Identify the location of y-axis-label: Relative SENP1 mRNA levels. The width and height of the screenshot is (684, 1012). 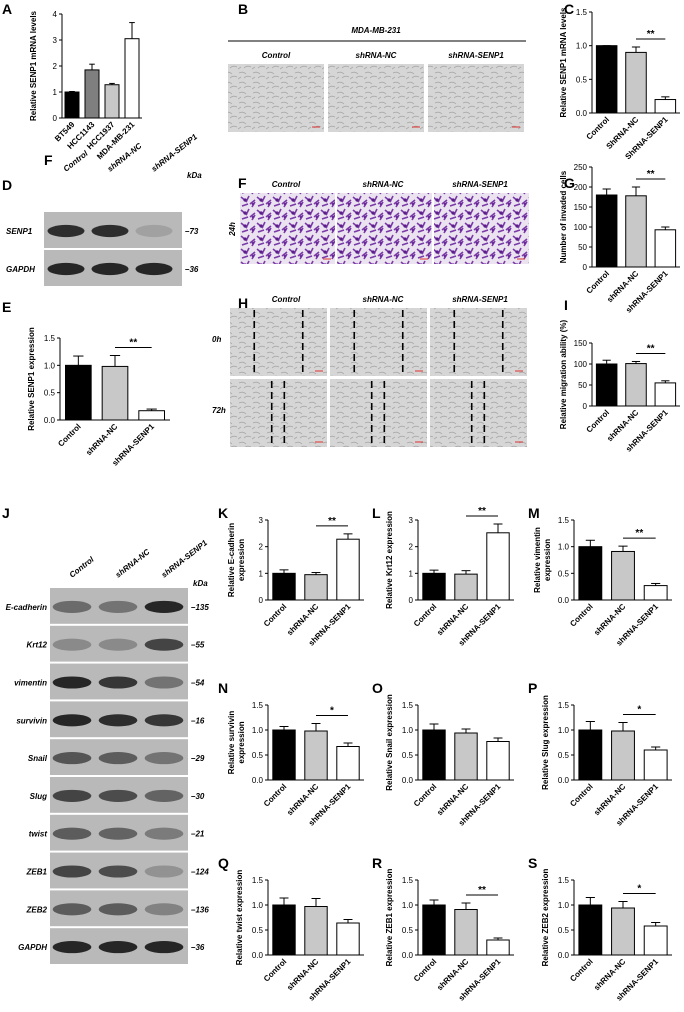
(33, 65).